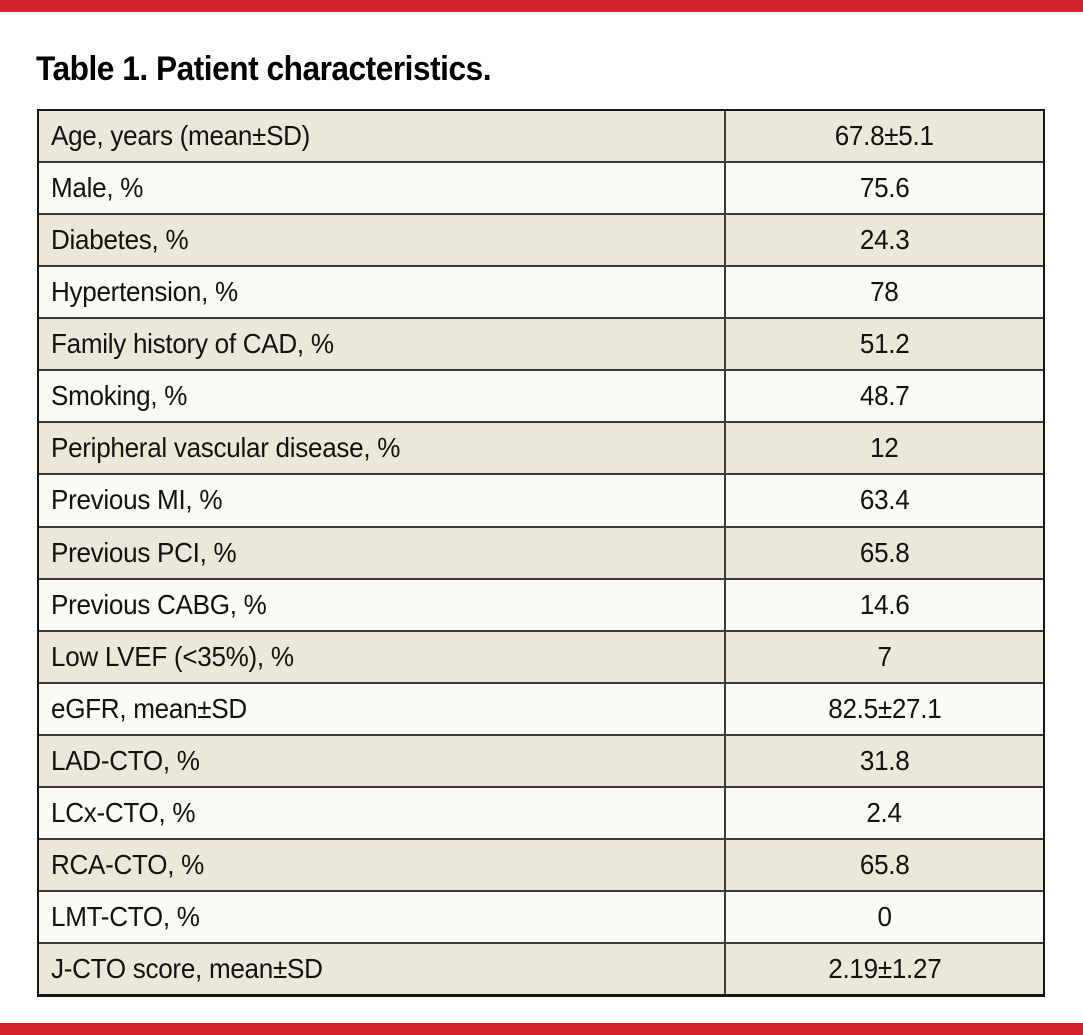  Describe the element at coordinates (382, 604) in the screenshot. I see `row-label-cell: Previous CABG, %` at that location.